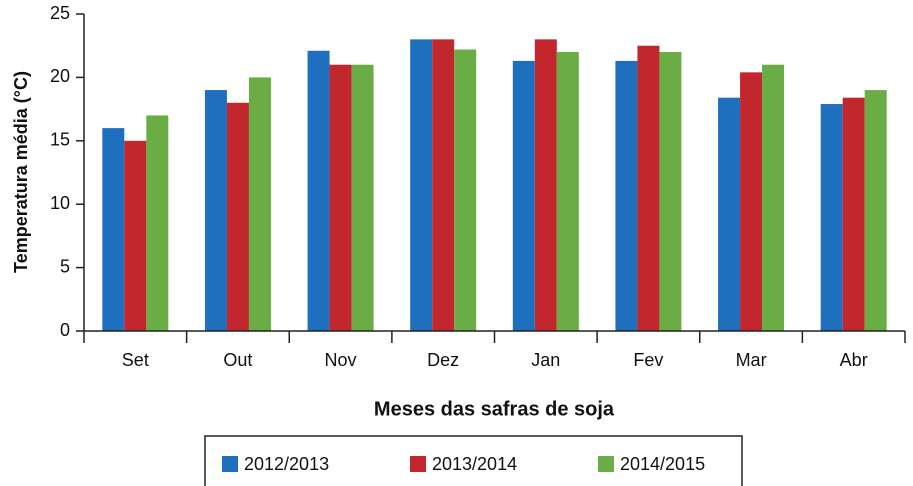 This screenshot has height=486, width=913. Describe the element at coordinates (60, 140) in the screenshot. I see `y-tick-label: 15` at that location.